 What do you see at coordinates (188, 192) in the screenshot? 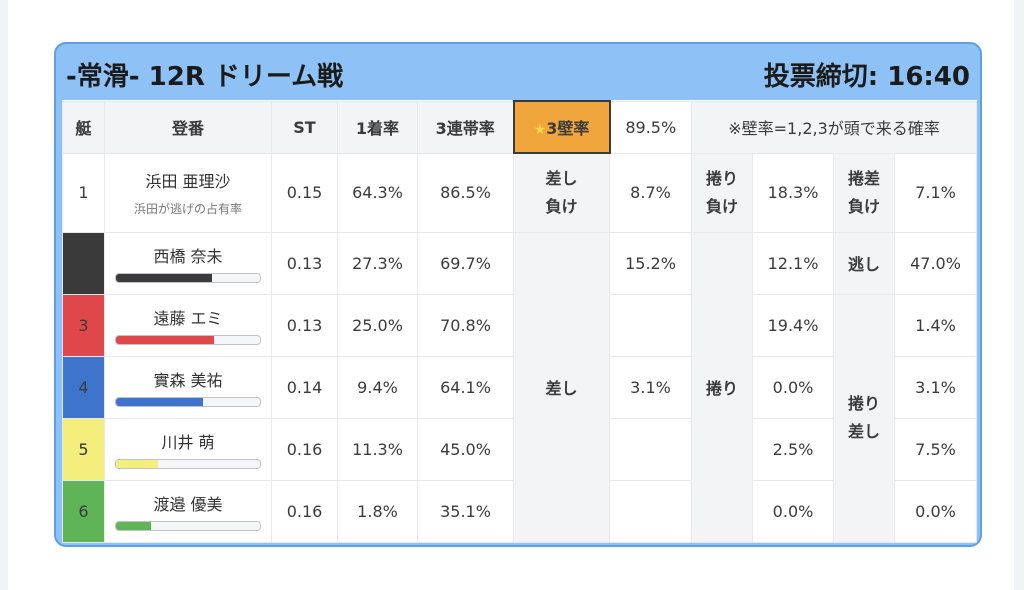
I see `racer-cell: 浜田 亜理沙 浜田が逃げの占有率` at bounding box center [188, 192].